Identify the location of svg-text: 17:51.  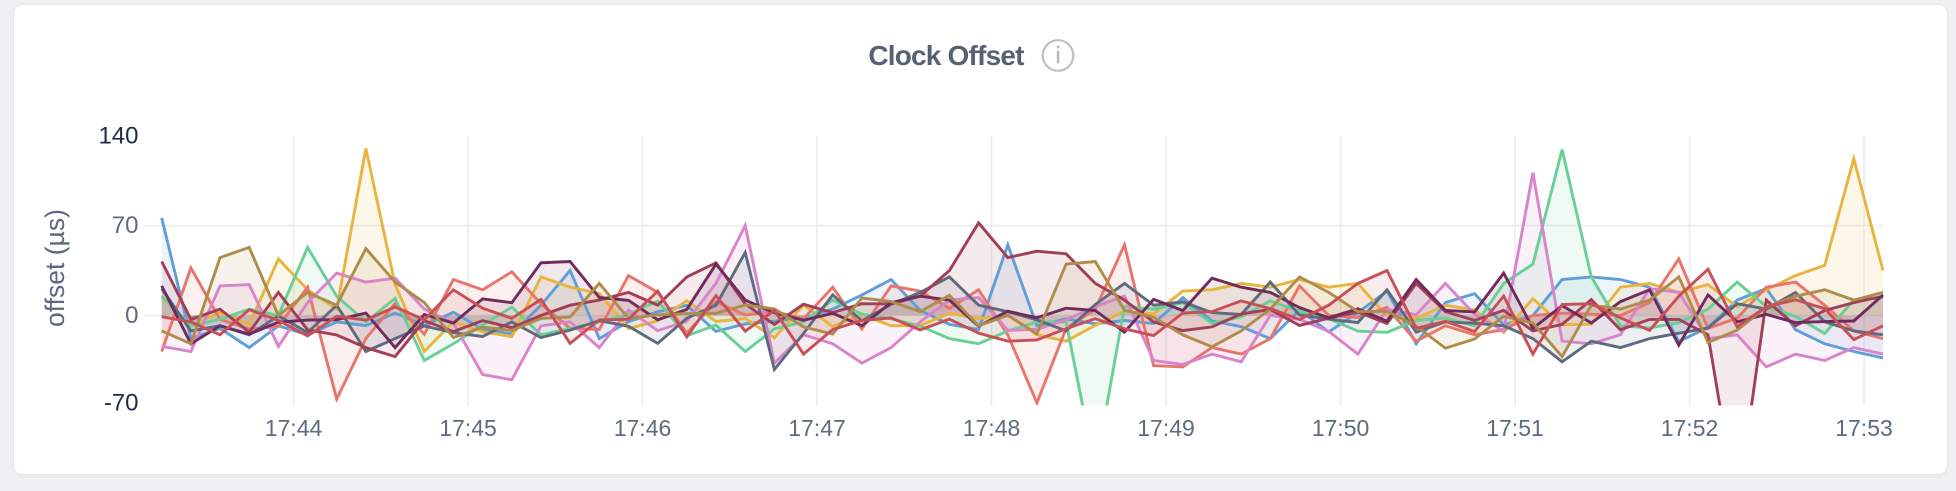
(1515, 428).